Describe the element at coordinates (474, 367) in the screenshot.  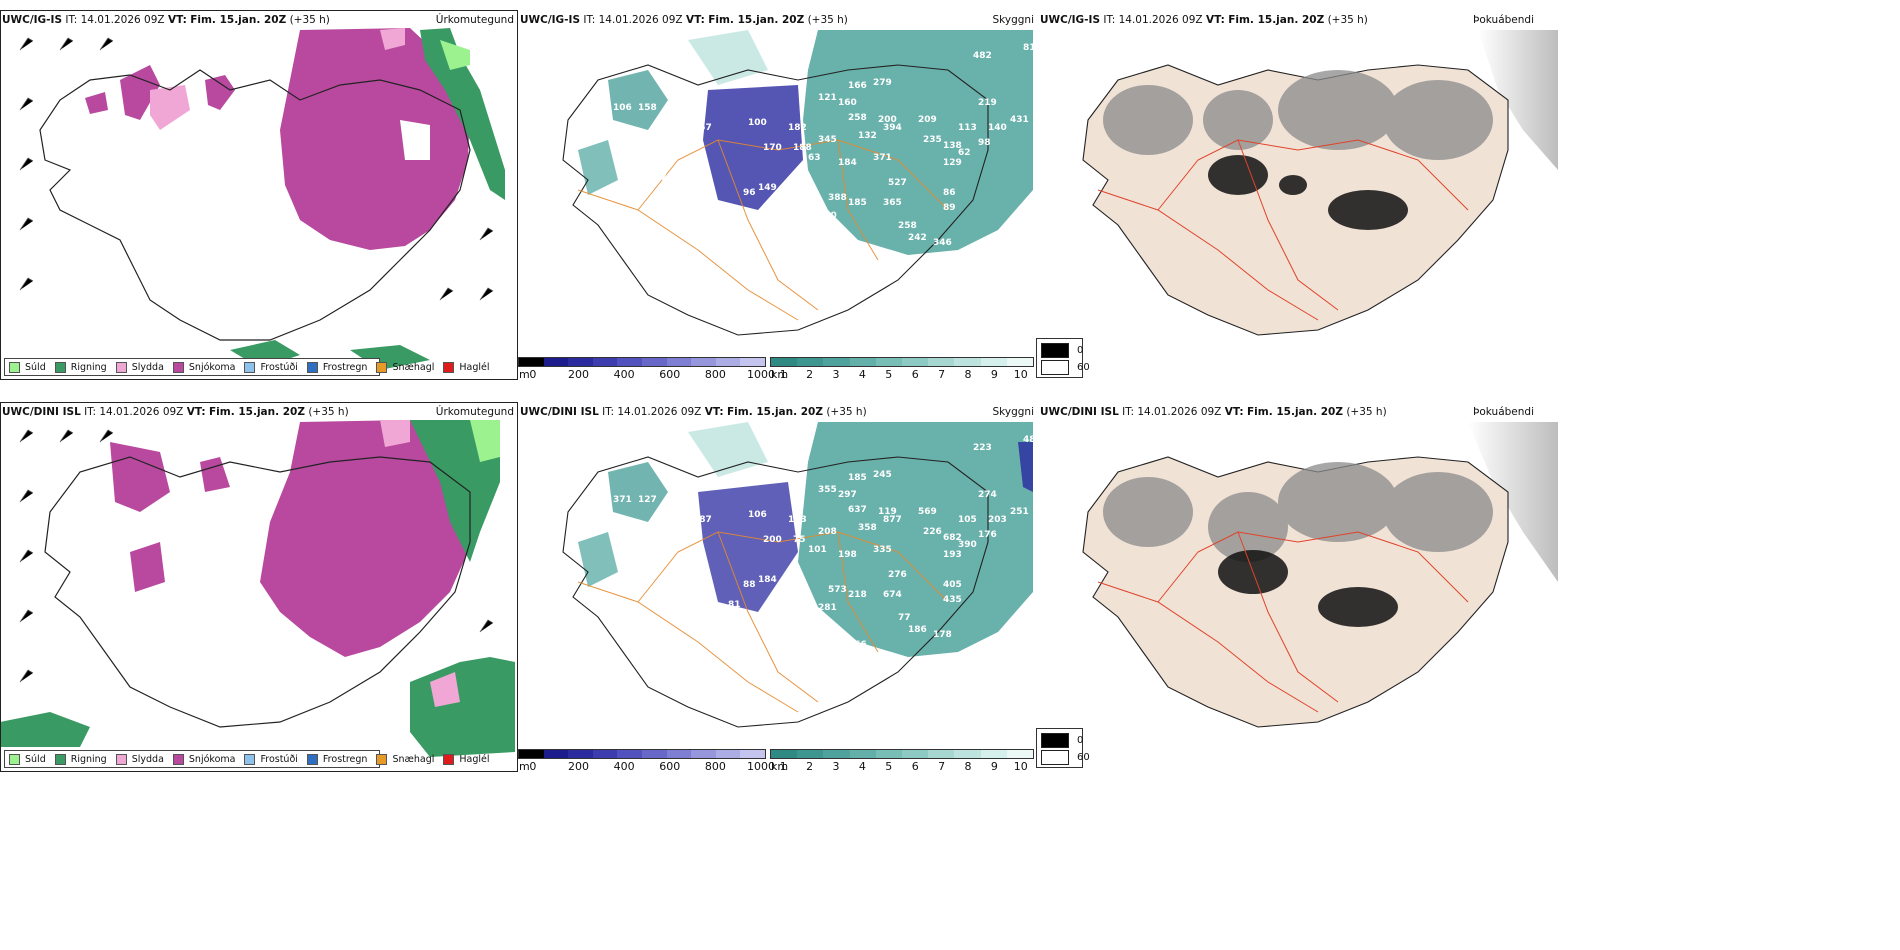
I see `legend-label: Haglél` at that location.